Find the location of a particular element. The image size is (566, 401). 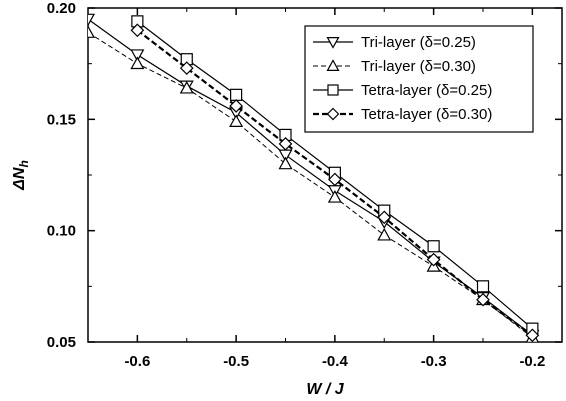

legend-item: Tetra-layer (δ=0.30) is located at coordinates (402, 114).